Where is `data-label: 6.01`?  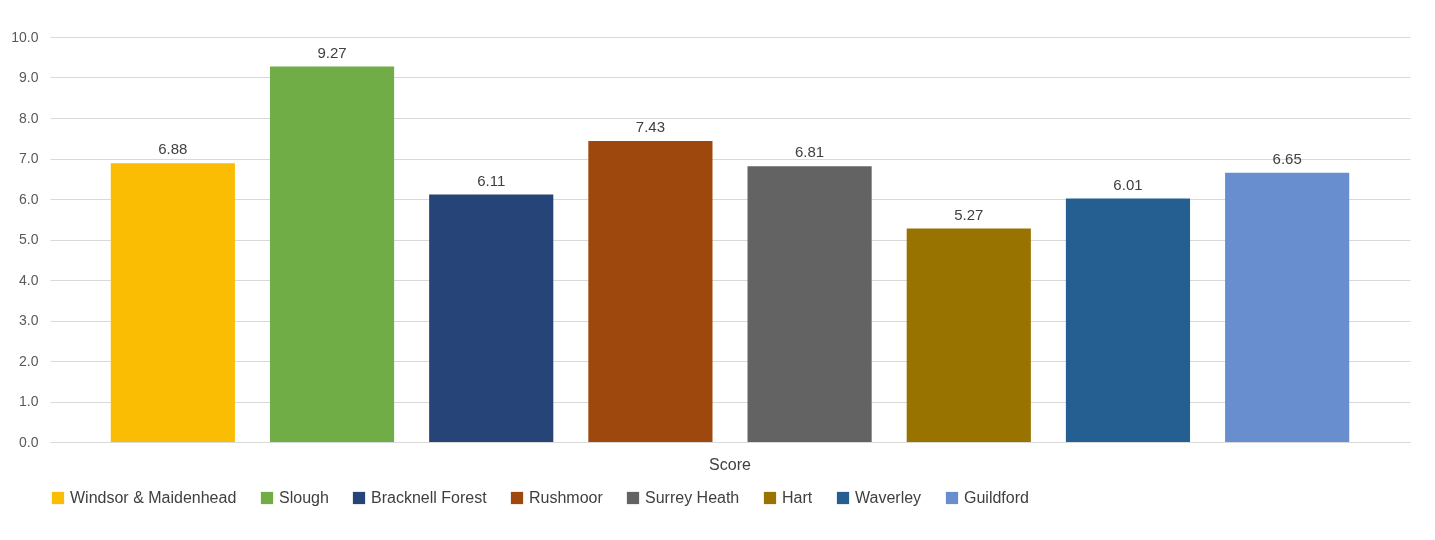 data-label: 6.01 is located at coordinates (1128, 184).